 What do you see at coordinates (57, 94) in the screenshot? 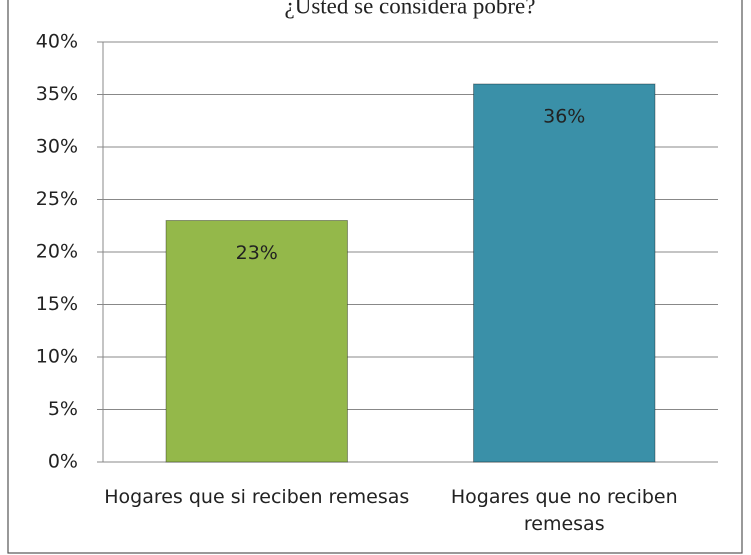
I see `y-tick-label: 35%` at bounding box center [57, 94].